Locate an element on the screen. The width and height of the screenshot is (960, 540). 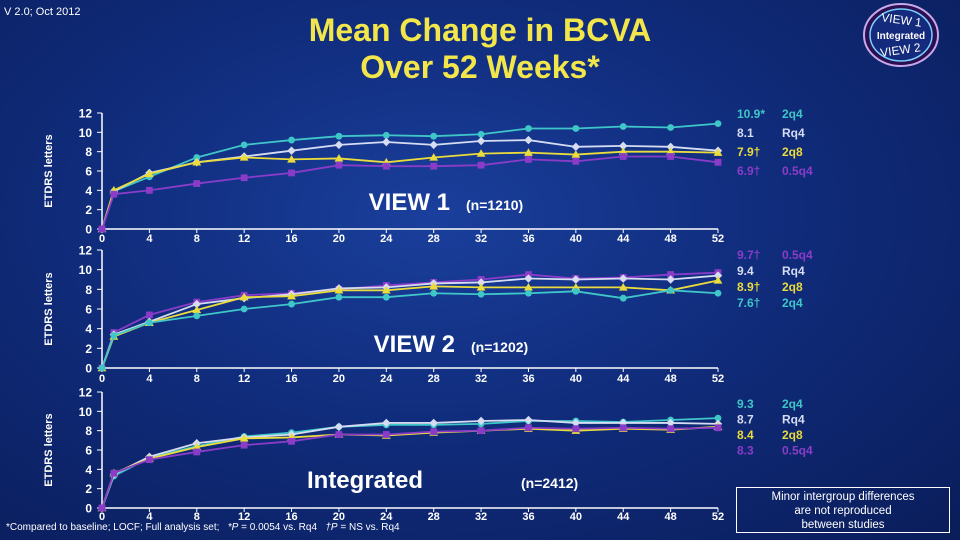
final-value-label: 9.7† is located at coordinates (748, 255).